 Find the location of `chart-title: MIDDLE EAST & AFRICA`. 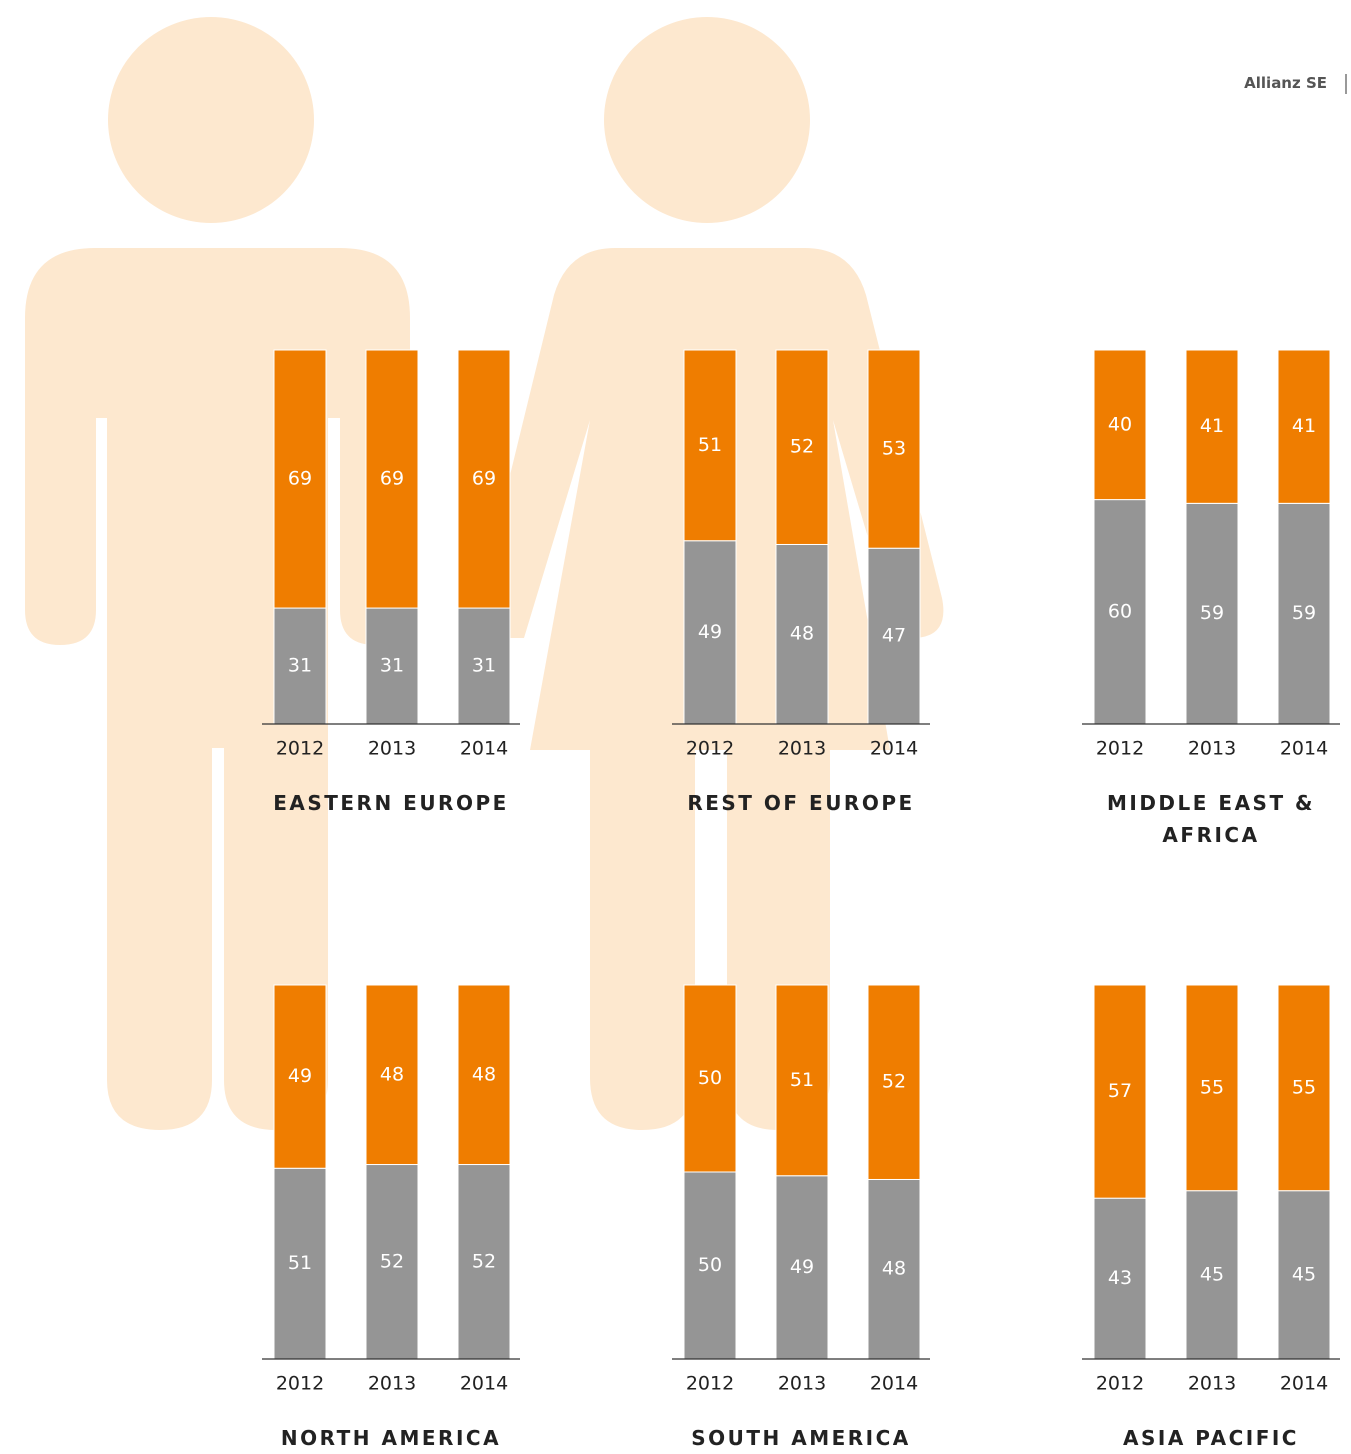

chart-title: MIDDLE EAST & AFRICA is located at coordinates (1210, 819).